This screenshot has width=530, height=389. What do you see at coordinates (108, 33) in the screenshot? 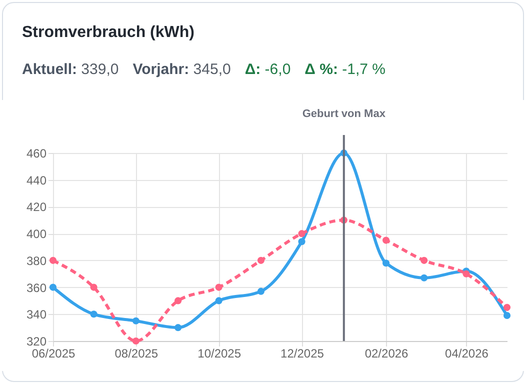
I see `chart-title: Stromverbrauch (kWh)` at bounding box center [108, 33].